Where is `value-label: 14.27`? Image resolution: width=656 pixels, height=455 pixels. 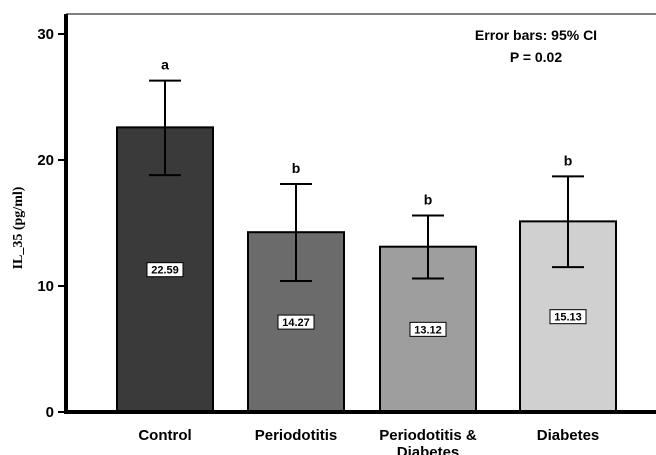 value-label: 14.27 is located at coordinates (296, 323).